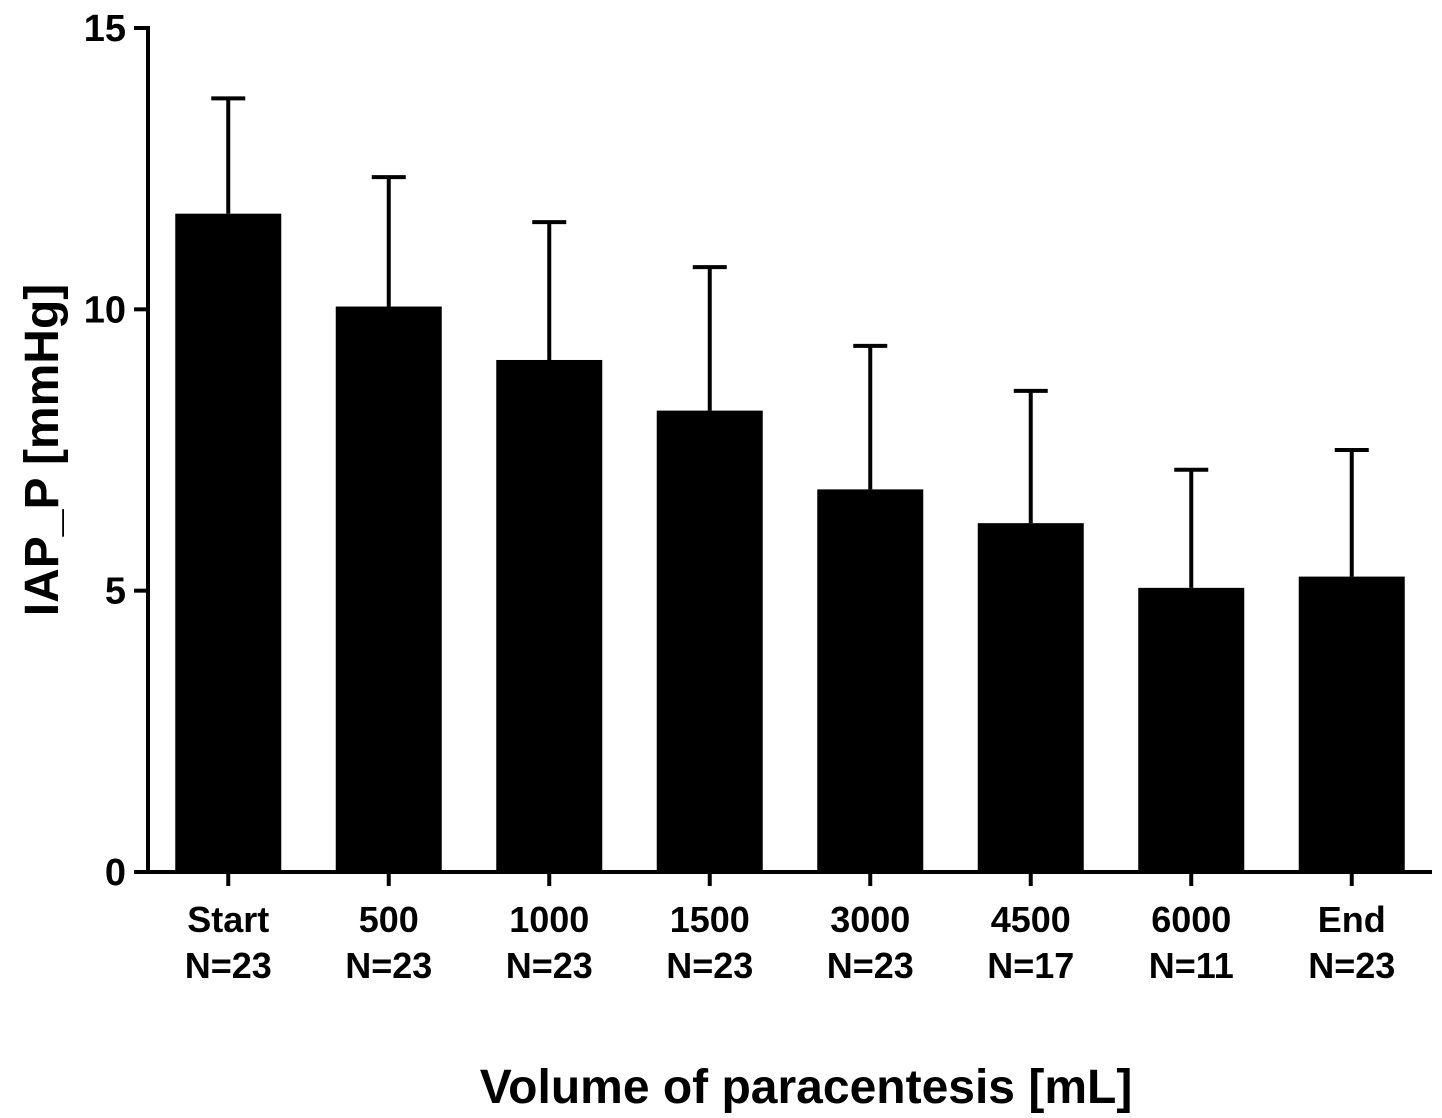 The image size is (1442, 1118). What do you see at coordinates (806, 1087) in the screenshot?
I see `x-axis-title: Volume of paracentesis [mL]` at bounding box center [806, 1087].